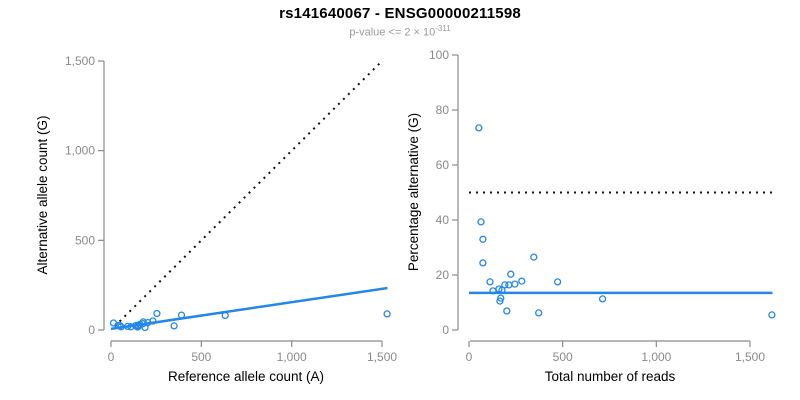 The width and height of the screenshot is (800, 400). Describe the element at coordinates (80, 61) in the screenshot. I see `y-tick-label: 1,500` at that location.